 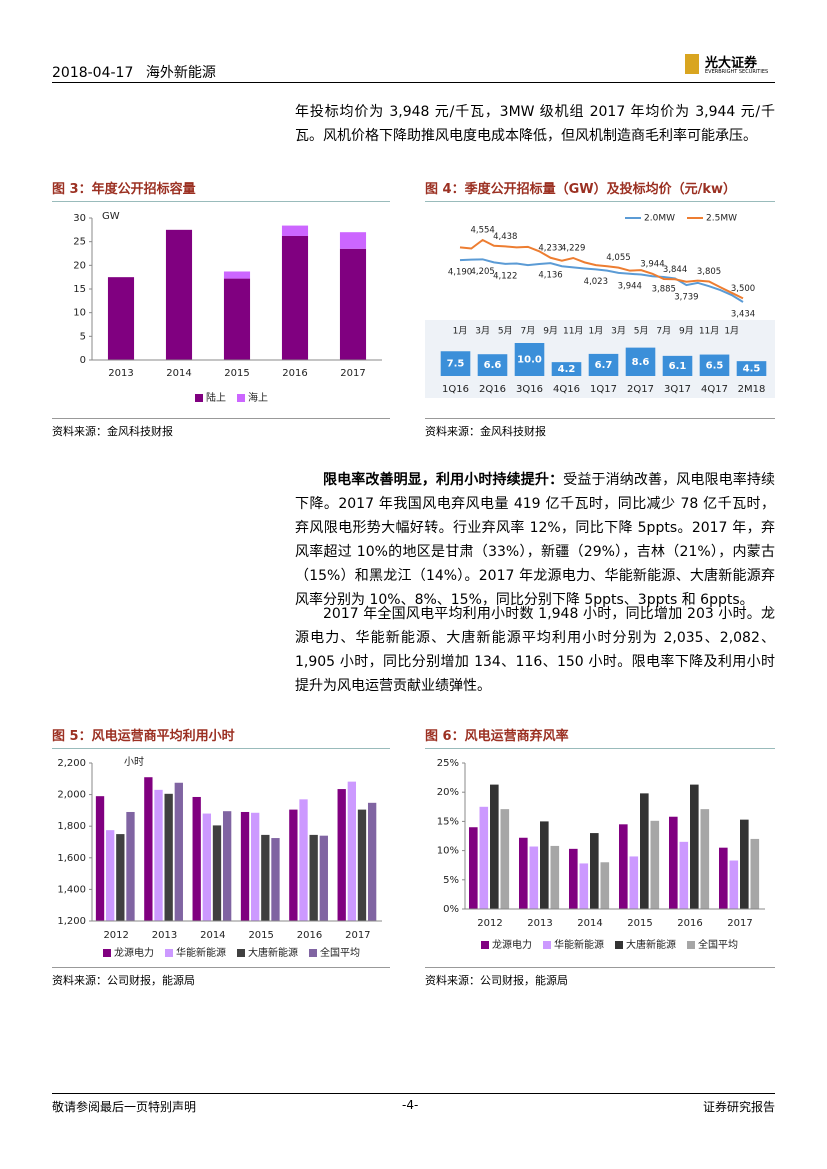 What do you see at coordinates (413, 72) in the screenshot?
I see `header: 2018-04-17 海外新能源` at bounding box center [413, 72].